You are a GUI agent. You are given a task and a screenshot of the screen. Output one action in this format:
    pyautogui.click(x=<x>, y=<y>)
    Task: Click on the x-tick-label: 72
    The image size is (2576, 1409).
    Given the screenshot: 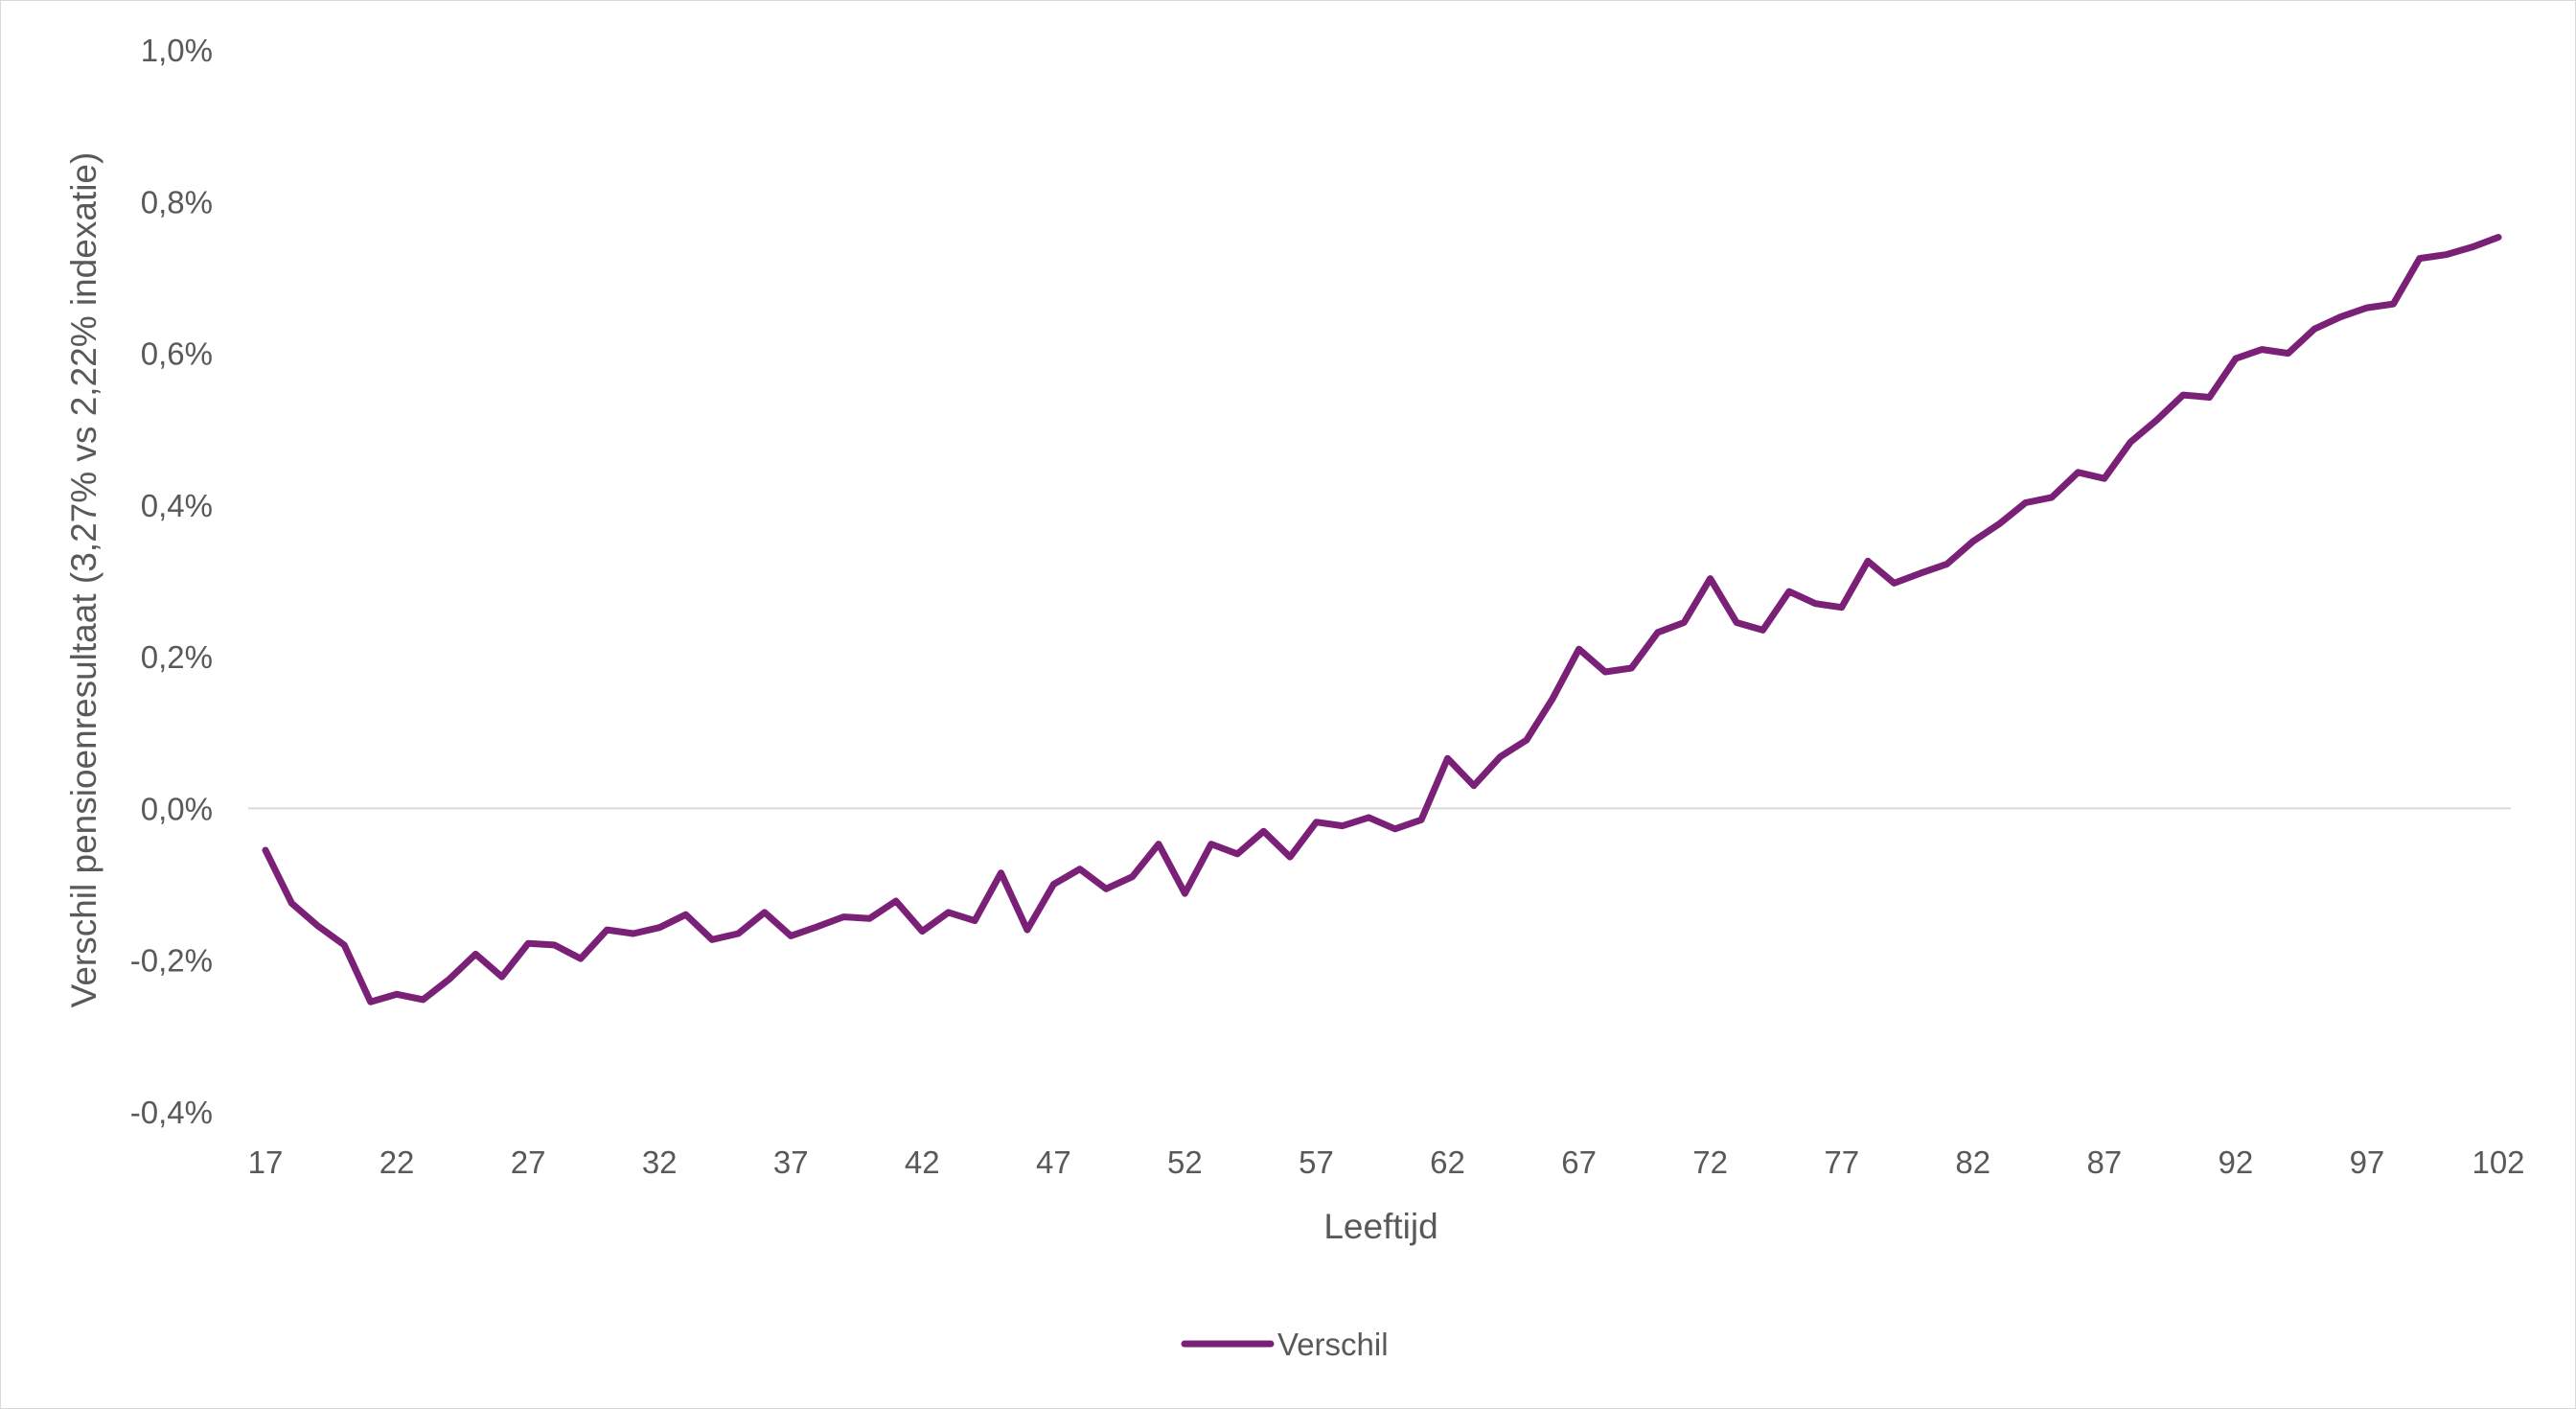 What is the action you would take?
    pyautogui.click(x=1710, y=1162)
    